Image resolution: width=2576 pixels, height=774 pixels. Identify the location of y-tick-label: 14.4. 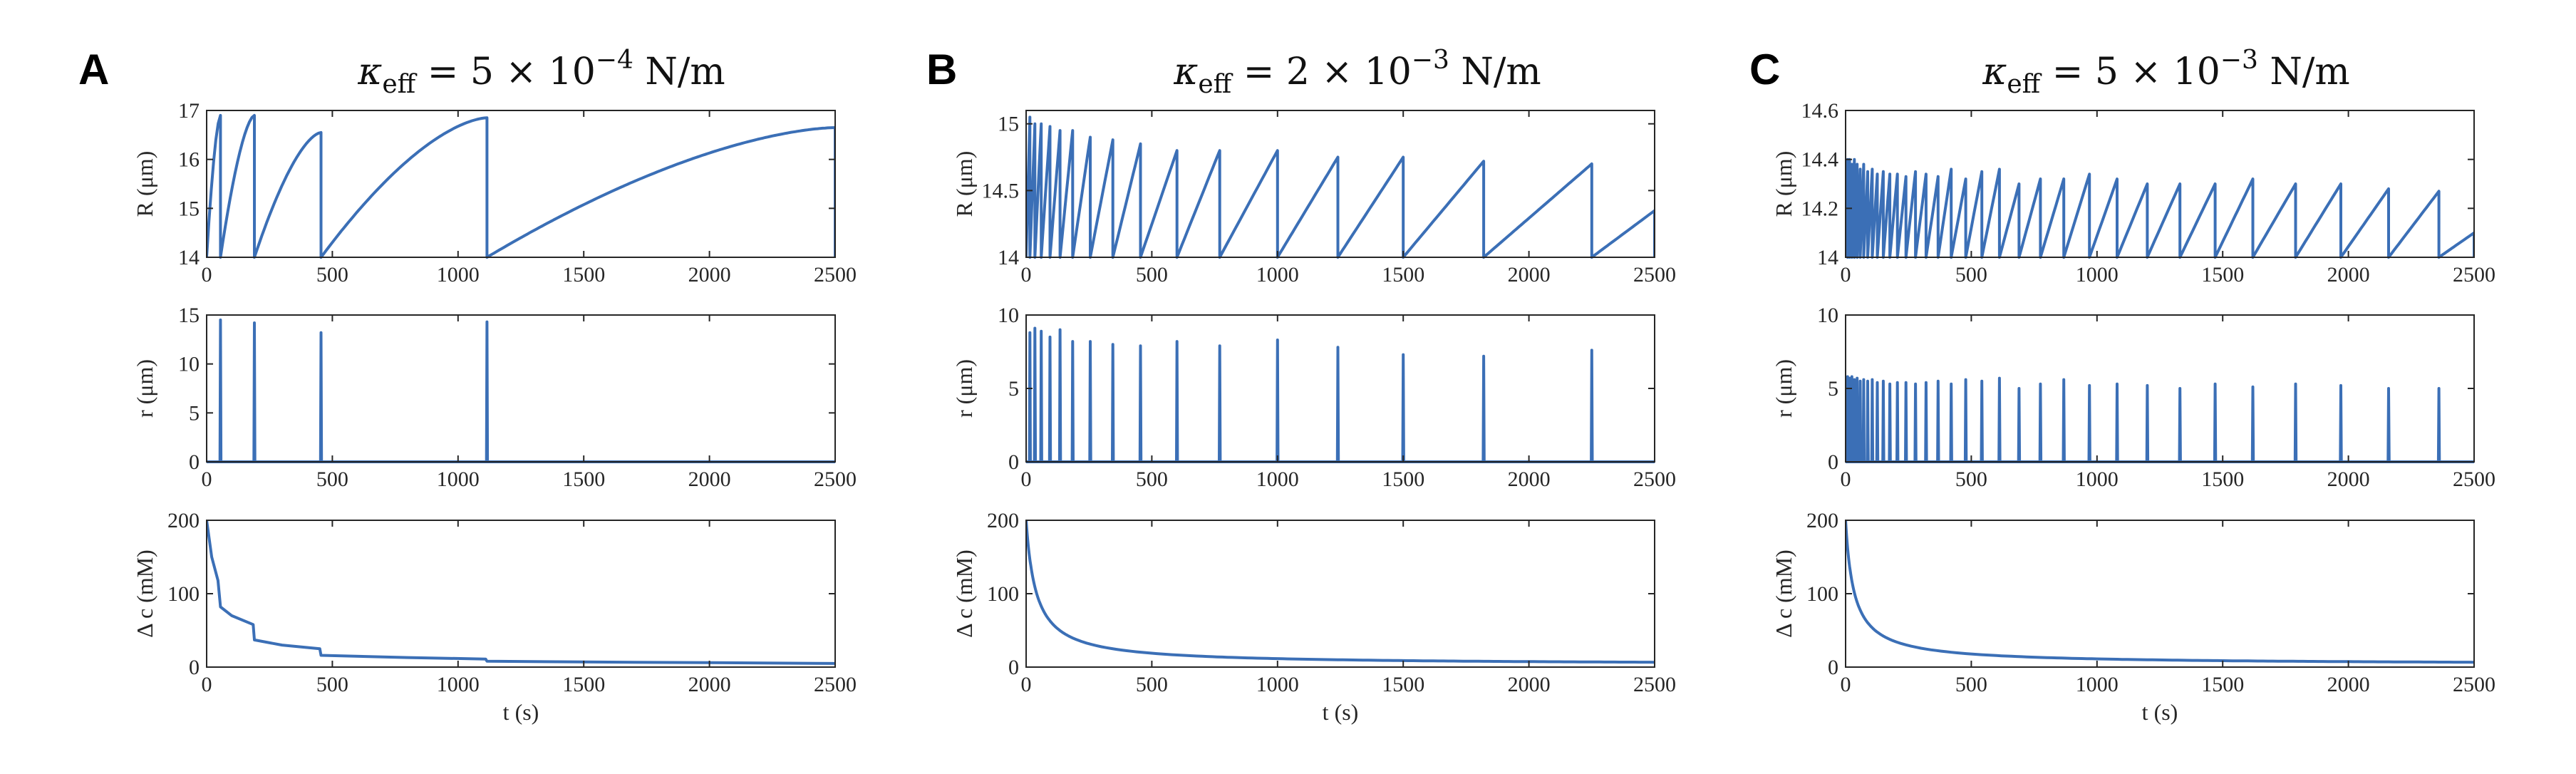
(1820, 160).